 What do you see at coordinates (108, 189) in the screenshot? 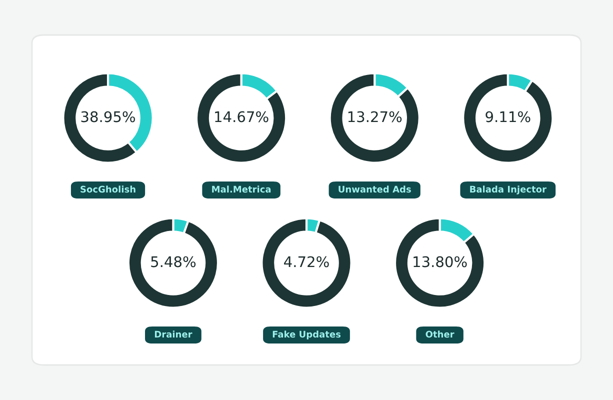
I see `text: SocGholish` at bounding box center [108, 189].